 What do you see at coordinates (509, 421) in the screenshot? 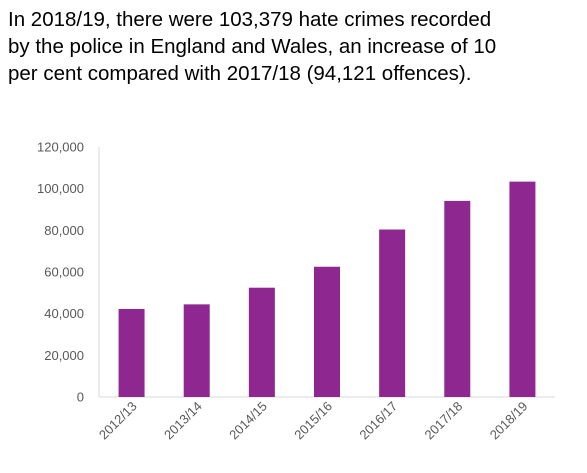
I see `x-tick-label: 2018/19` at bounding box center [509, 421].